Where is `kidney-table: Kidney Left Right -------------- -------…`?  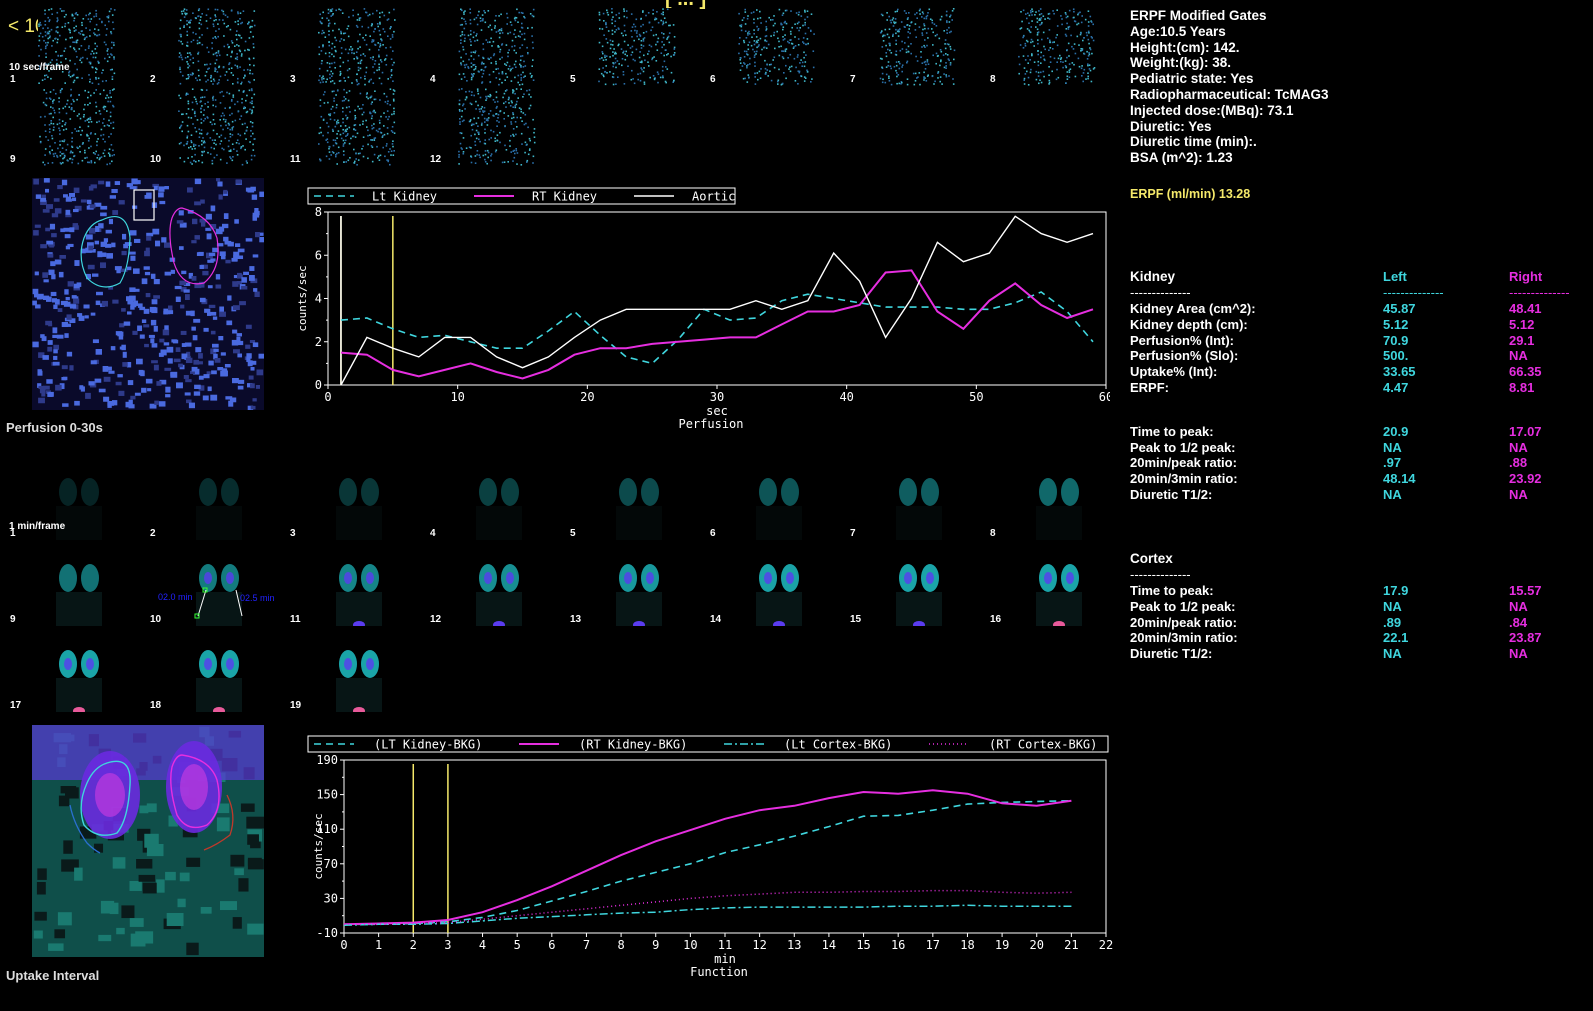
kidney-table: Kidney Left Right -------------- -------… is located at coordinates (1360, 386).